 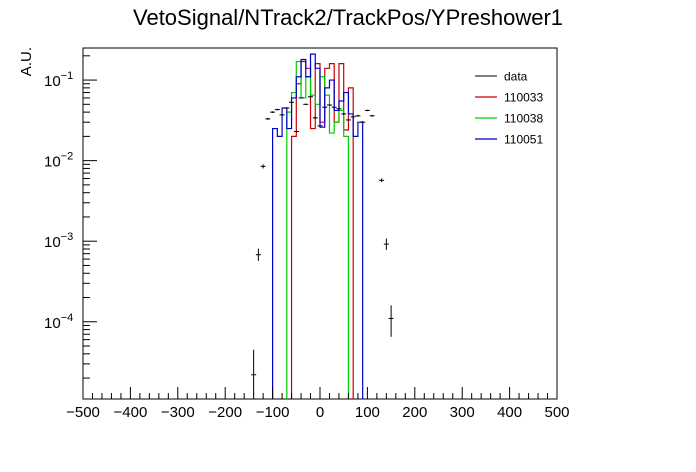 I want to click on y-axis-label: A.U., so click(x=26, y=61).